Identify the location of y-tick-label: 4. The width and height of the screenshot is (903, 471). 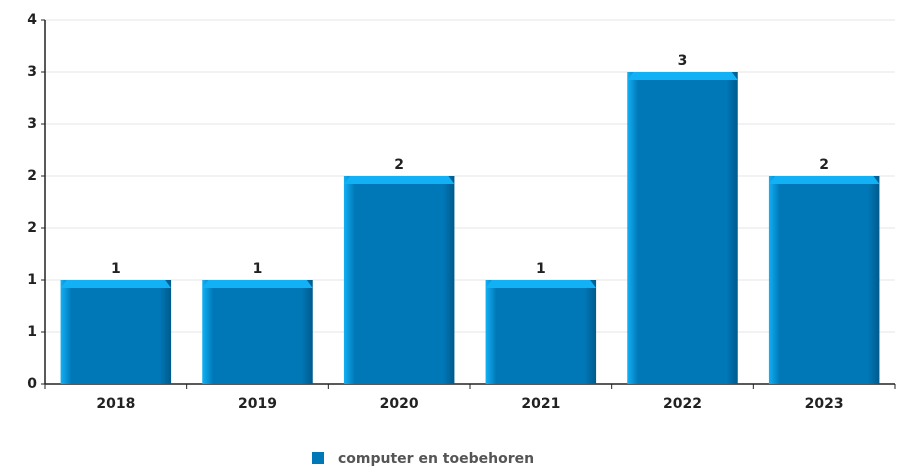
(32, 20).